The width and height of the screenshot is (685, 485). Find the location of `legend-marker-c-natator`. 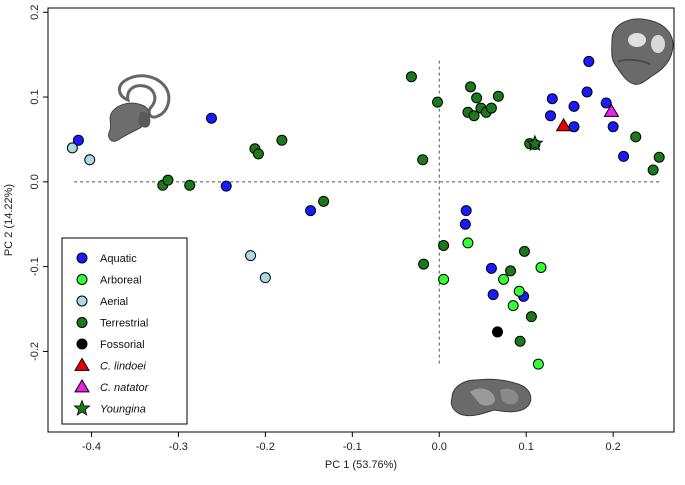

legend-marker-c-natator is located at coordinates (82, 386).